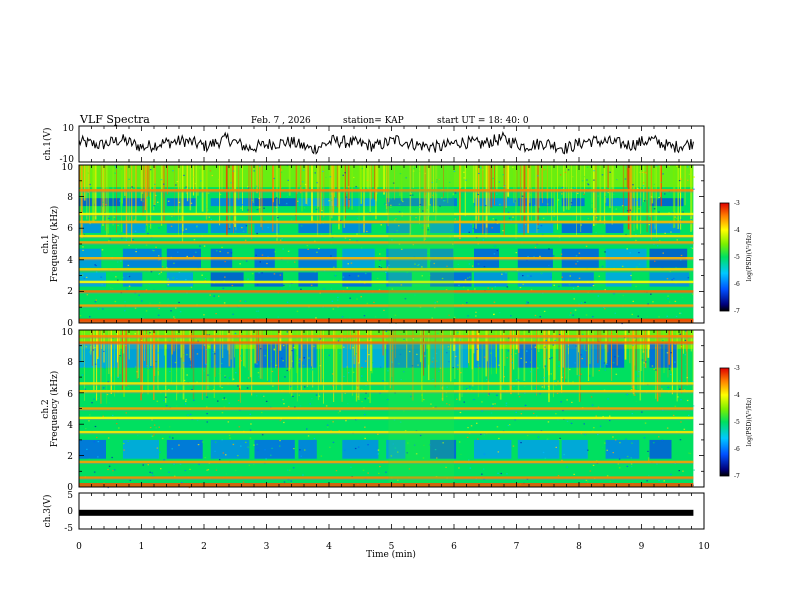 Image resolution: width=792 pixels, height=612 pixels. Describe the element at coordinates (386, 282) in the screenshot. I see `spectrogram-band` at that location.